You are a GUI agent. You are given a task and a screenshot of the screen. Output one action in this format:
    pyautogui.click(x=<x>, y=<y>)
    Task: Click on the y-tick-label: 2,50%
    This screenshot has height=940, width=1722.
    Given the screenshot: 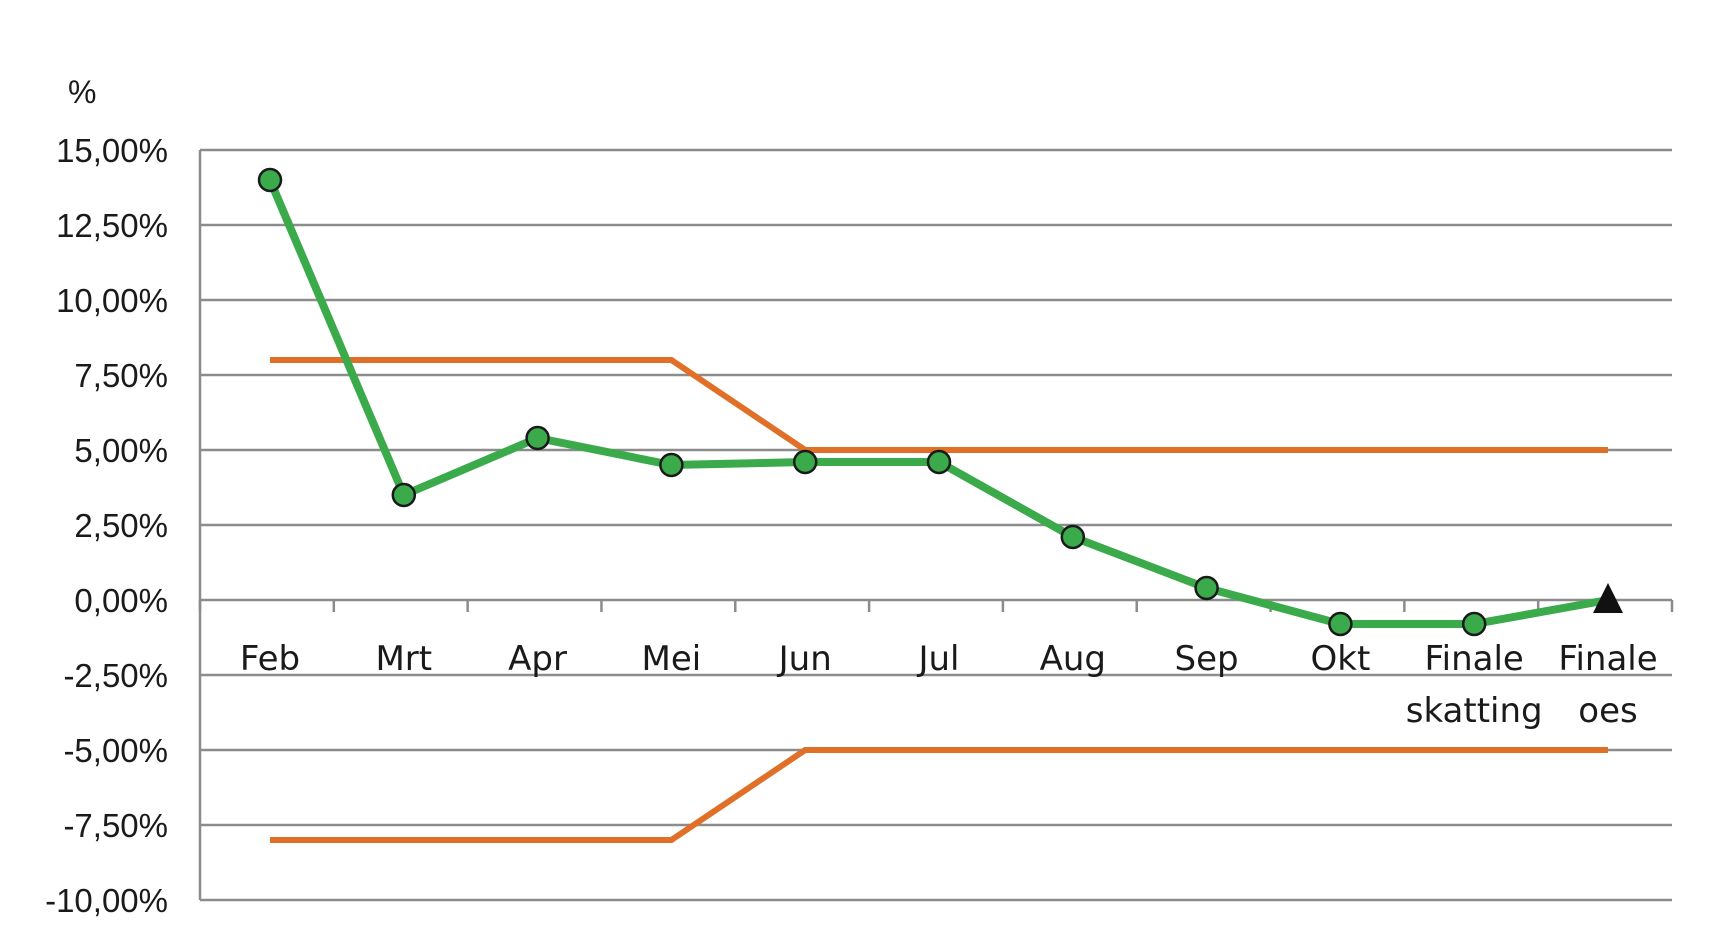 What is the action you would take?
    pyautogui.click(x=121, y=525)
    